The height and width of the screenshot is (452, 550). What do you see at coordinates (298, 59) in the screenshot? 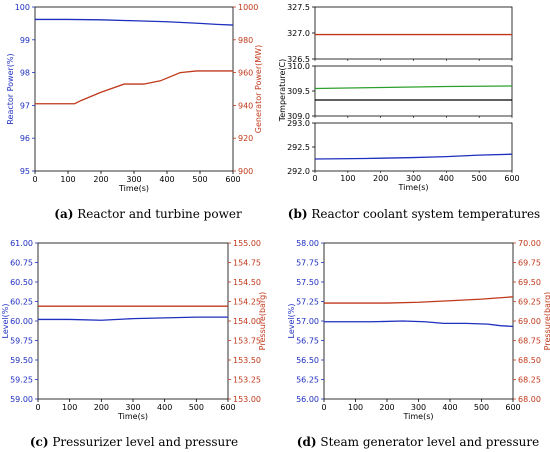
I see `y-tick-label: 326.5` at bounding box center [298, 59].